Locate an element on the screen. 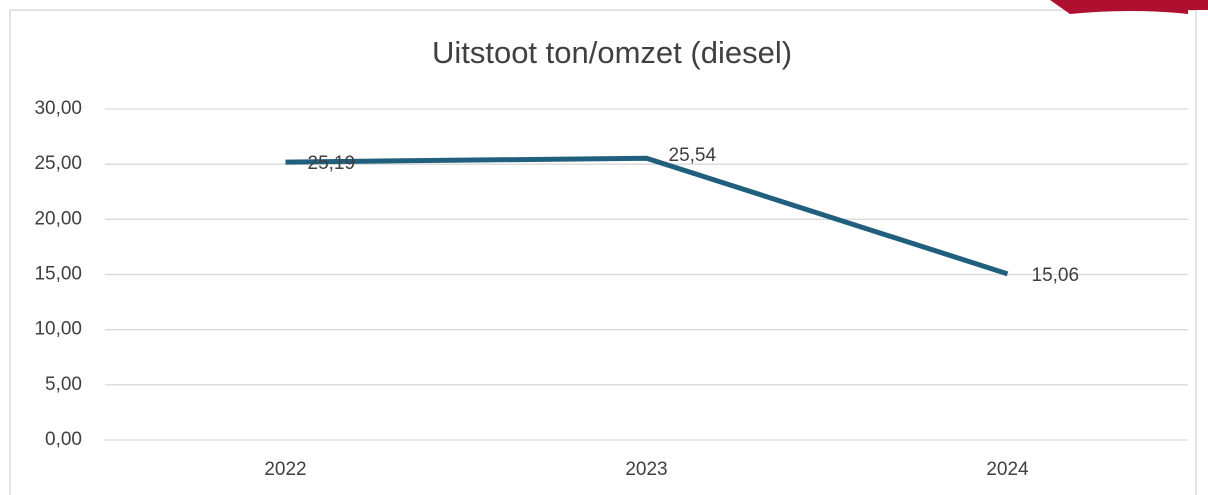 This screenshot has height=495, width=1208. y-tick-label: 5,00 is located at coordinates (63, 384).